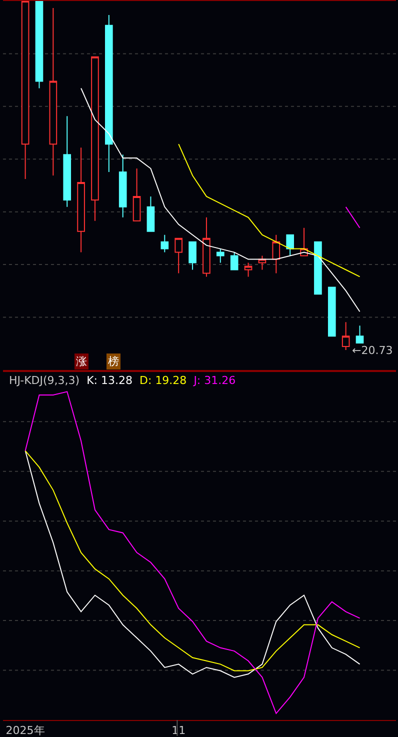 This screenshot has height=737, width=398. What do you see at coordinates (81, 361) in the screenshot?
I see `text: 涨` at bounding box center [81, 361].